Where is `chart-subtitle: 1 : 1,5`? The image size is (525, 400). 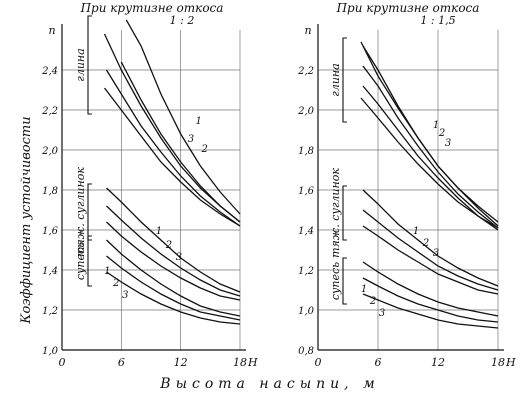
chart-subtitle: 1 : 1,5 is located at coordinates (437, 20).